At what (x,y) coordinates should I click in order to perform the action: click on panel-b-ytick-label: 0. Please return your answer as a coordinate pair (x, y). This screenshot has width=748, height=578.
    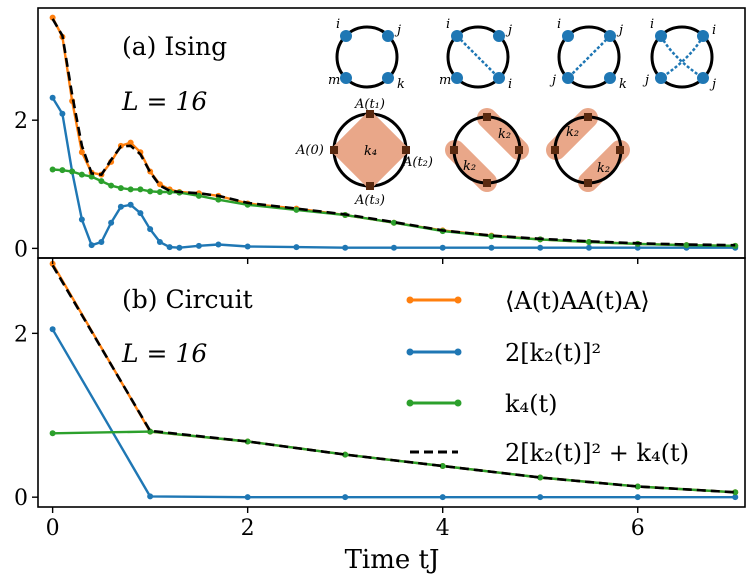
    Looking at the image, I should click on (21, 498).